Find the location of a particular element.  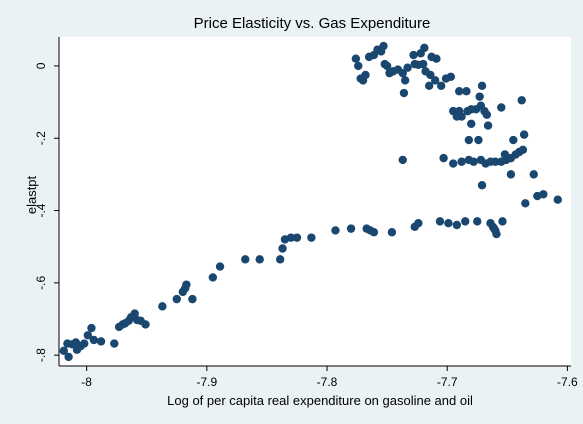

y-tick-label: -.2 is located at coordinates (41, 138).